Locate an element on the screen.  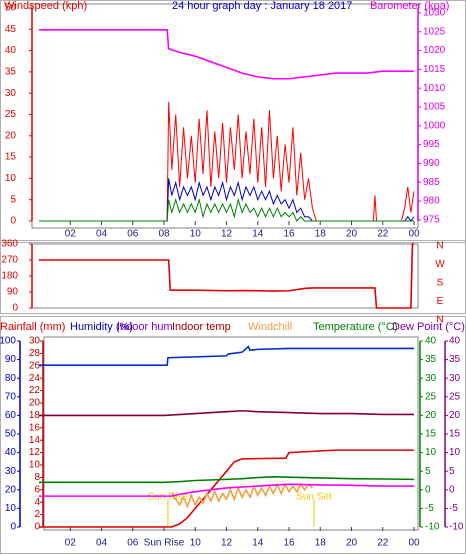
y-tick-label: 24 is located at coordinates (35, 378).